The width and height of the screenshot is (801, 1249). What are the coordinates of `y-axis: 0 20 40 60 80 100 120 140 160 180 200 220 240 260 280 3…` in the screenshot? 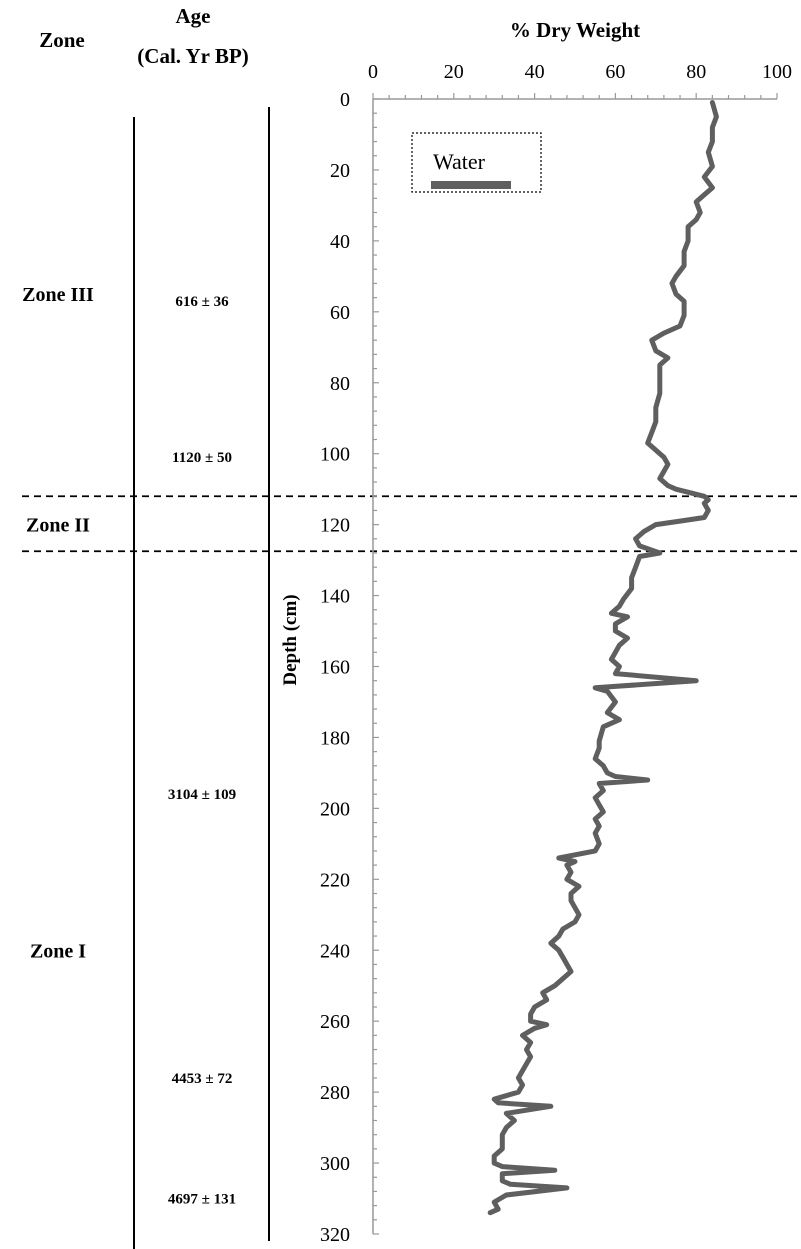 It's located at (349, 667).